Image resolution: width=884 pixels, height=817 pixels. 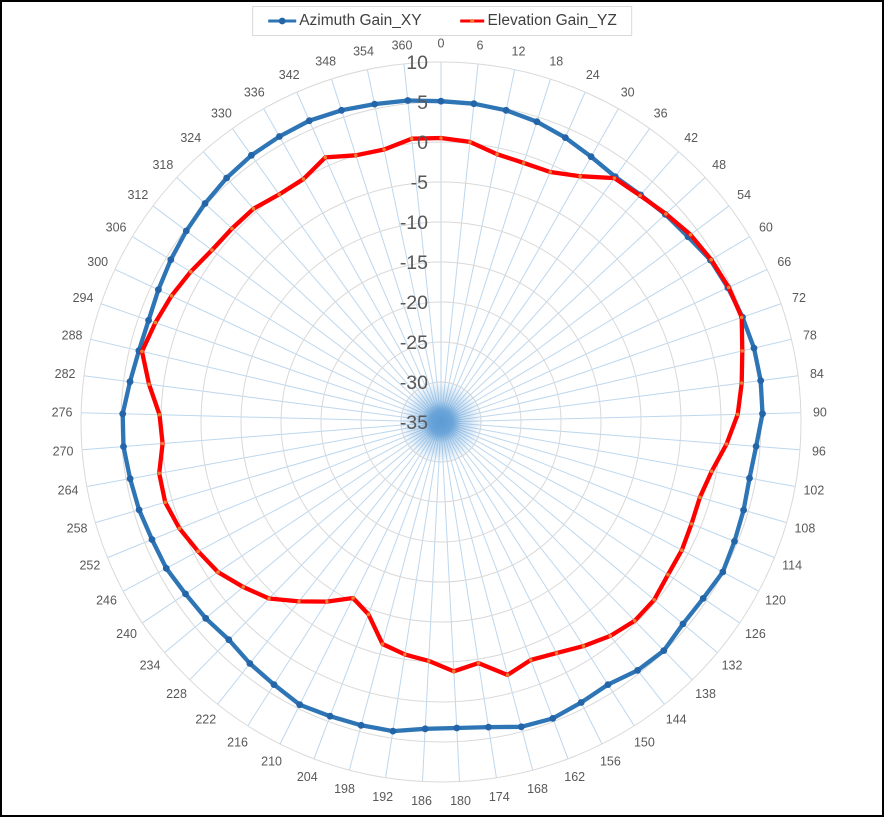 I want to click on svg-text: 288, so click(x=72, y=335).